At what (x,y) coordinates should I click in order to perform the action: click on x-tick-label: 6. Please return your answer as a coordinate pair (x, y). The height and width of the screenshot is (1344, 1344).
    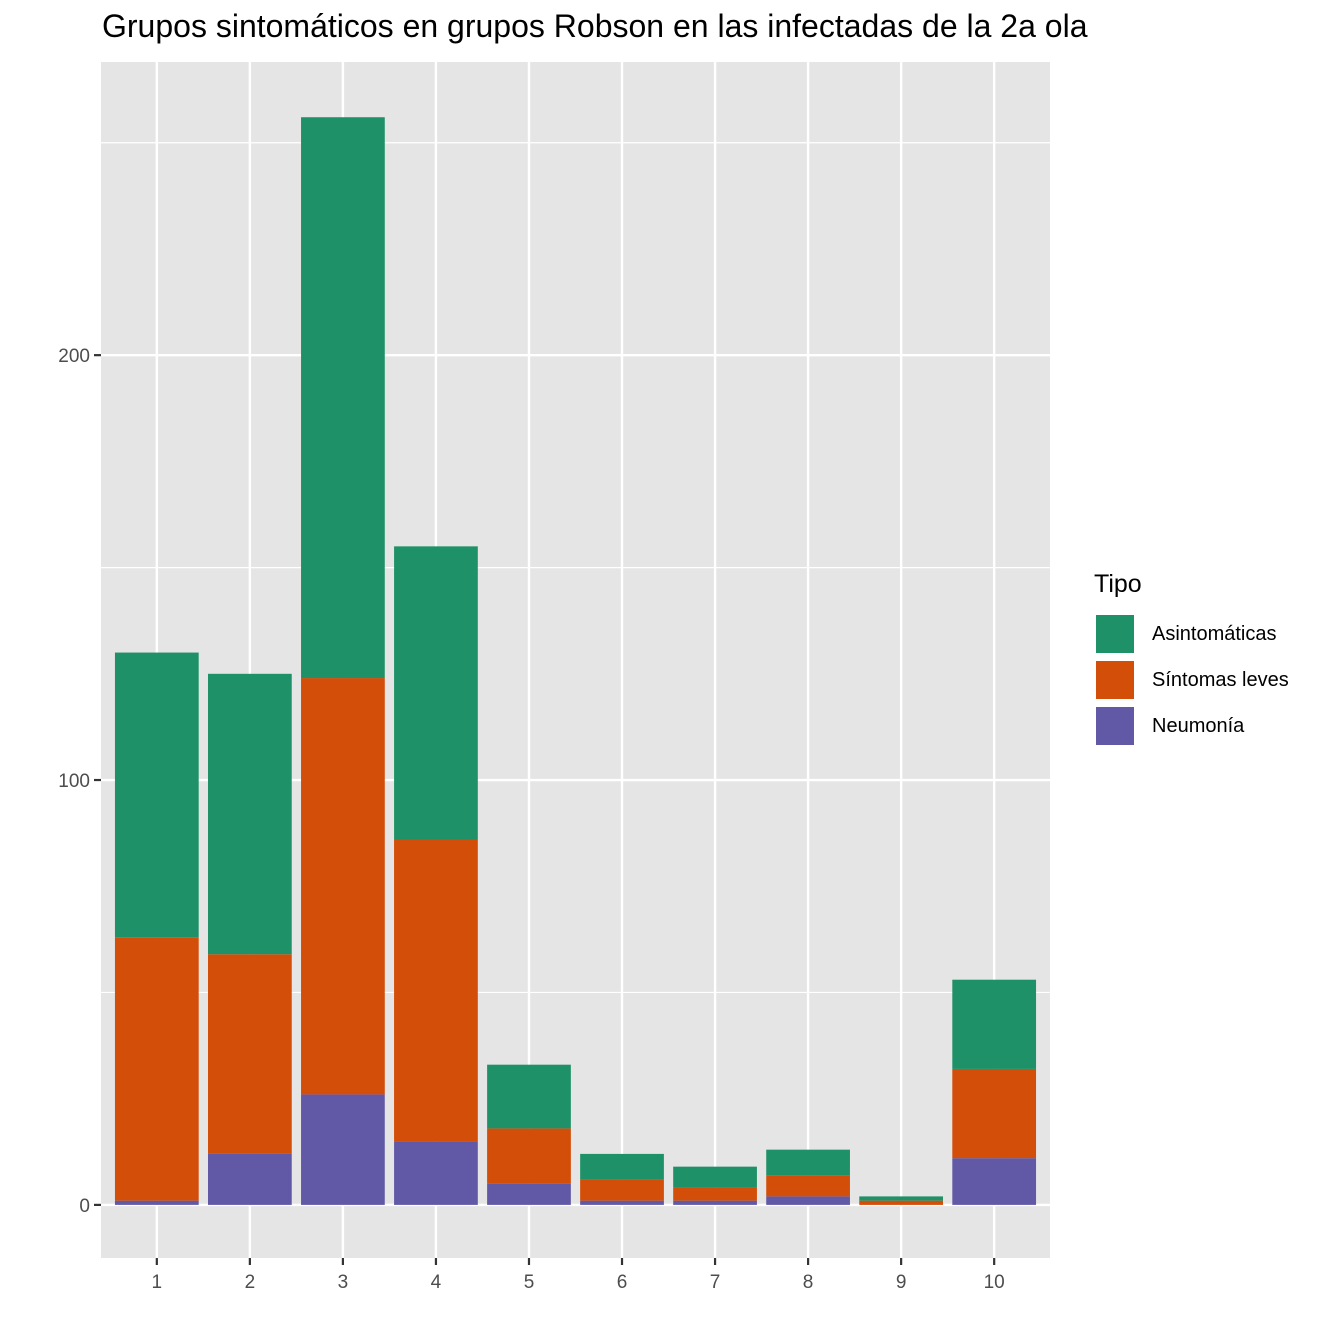
    Looking at the image, I should click on (622, 1282).